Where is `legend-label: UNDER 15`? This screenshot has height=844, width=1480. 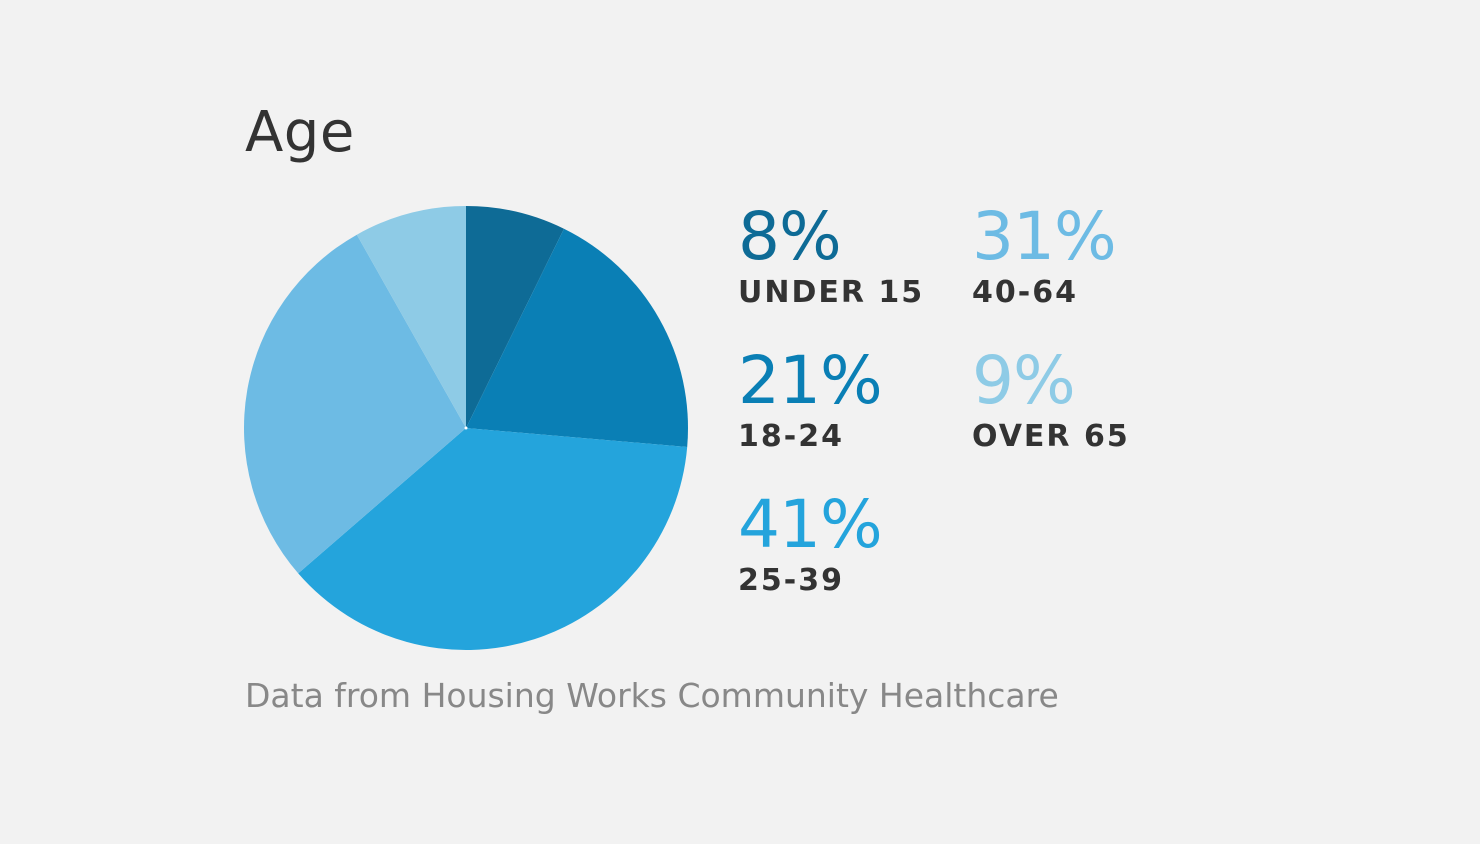 legend-label: UNDER 15 is located at coordinates (831, 292).